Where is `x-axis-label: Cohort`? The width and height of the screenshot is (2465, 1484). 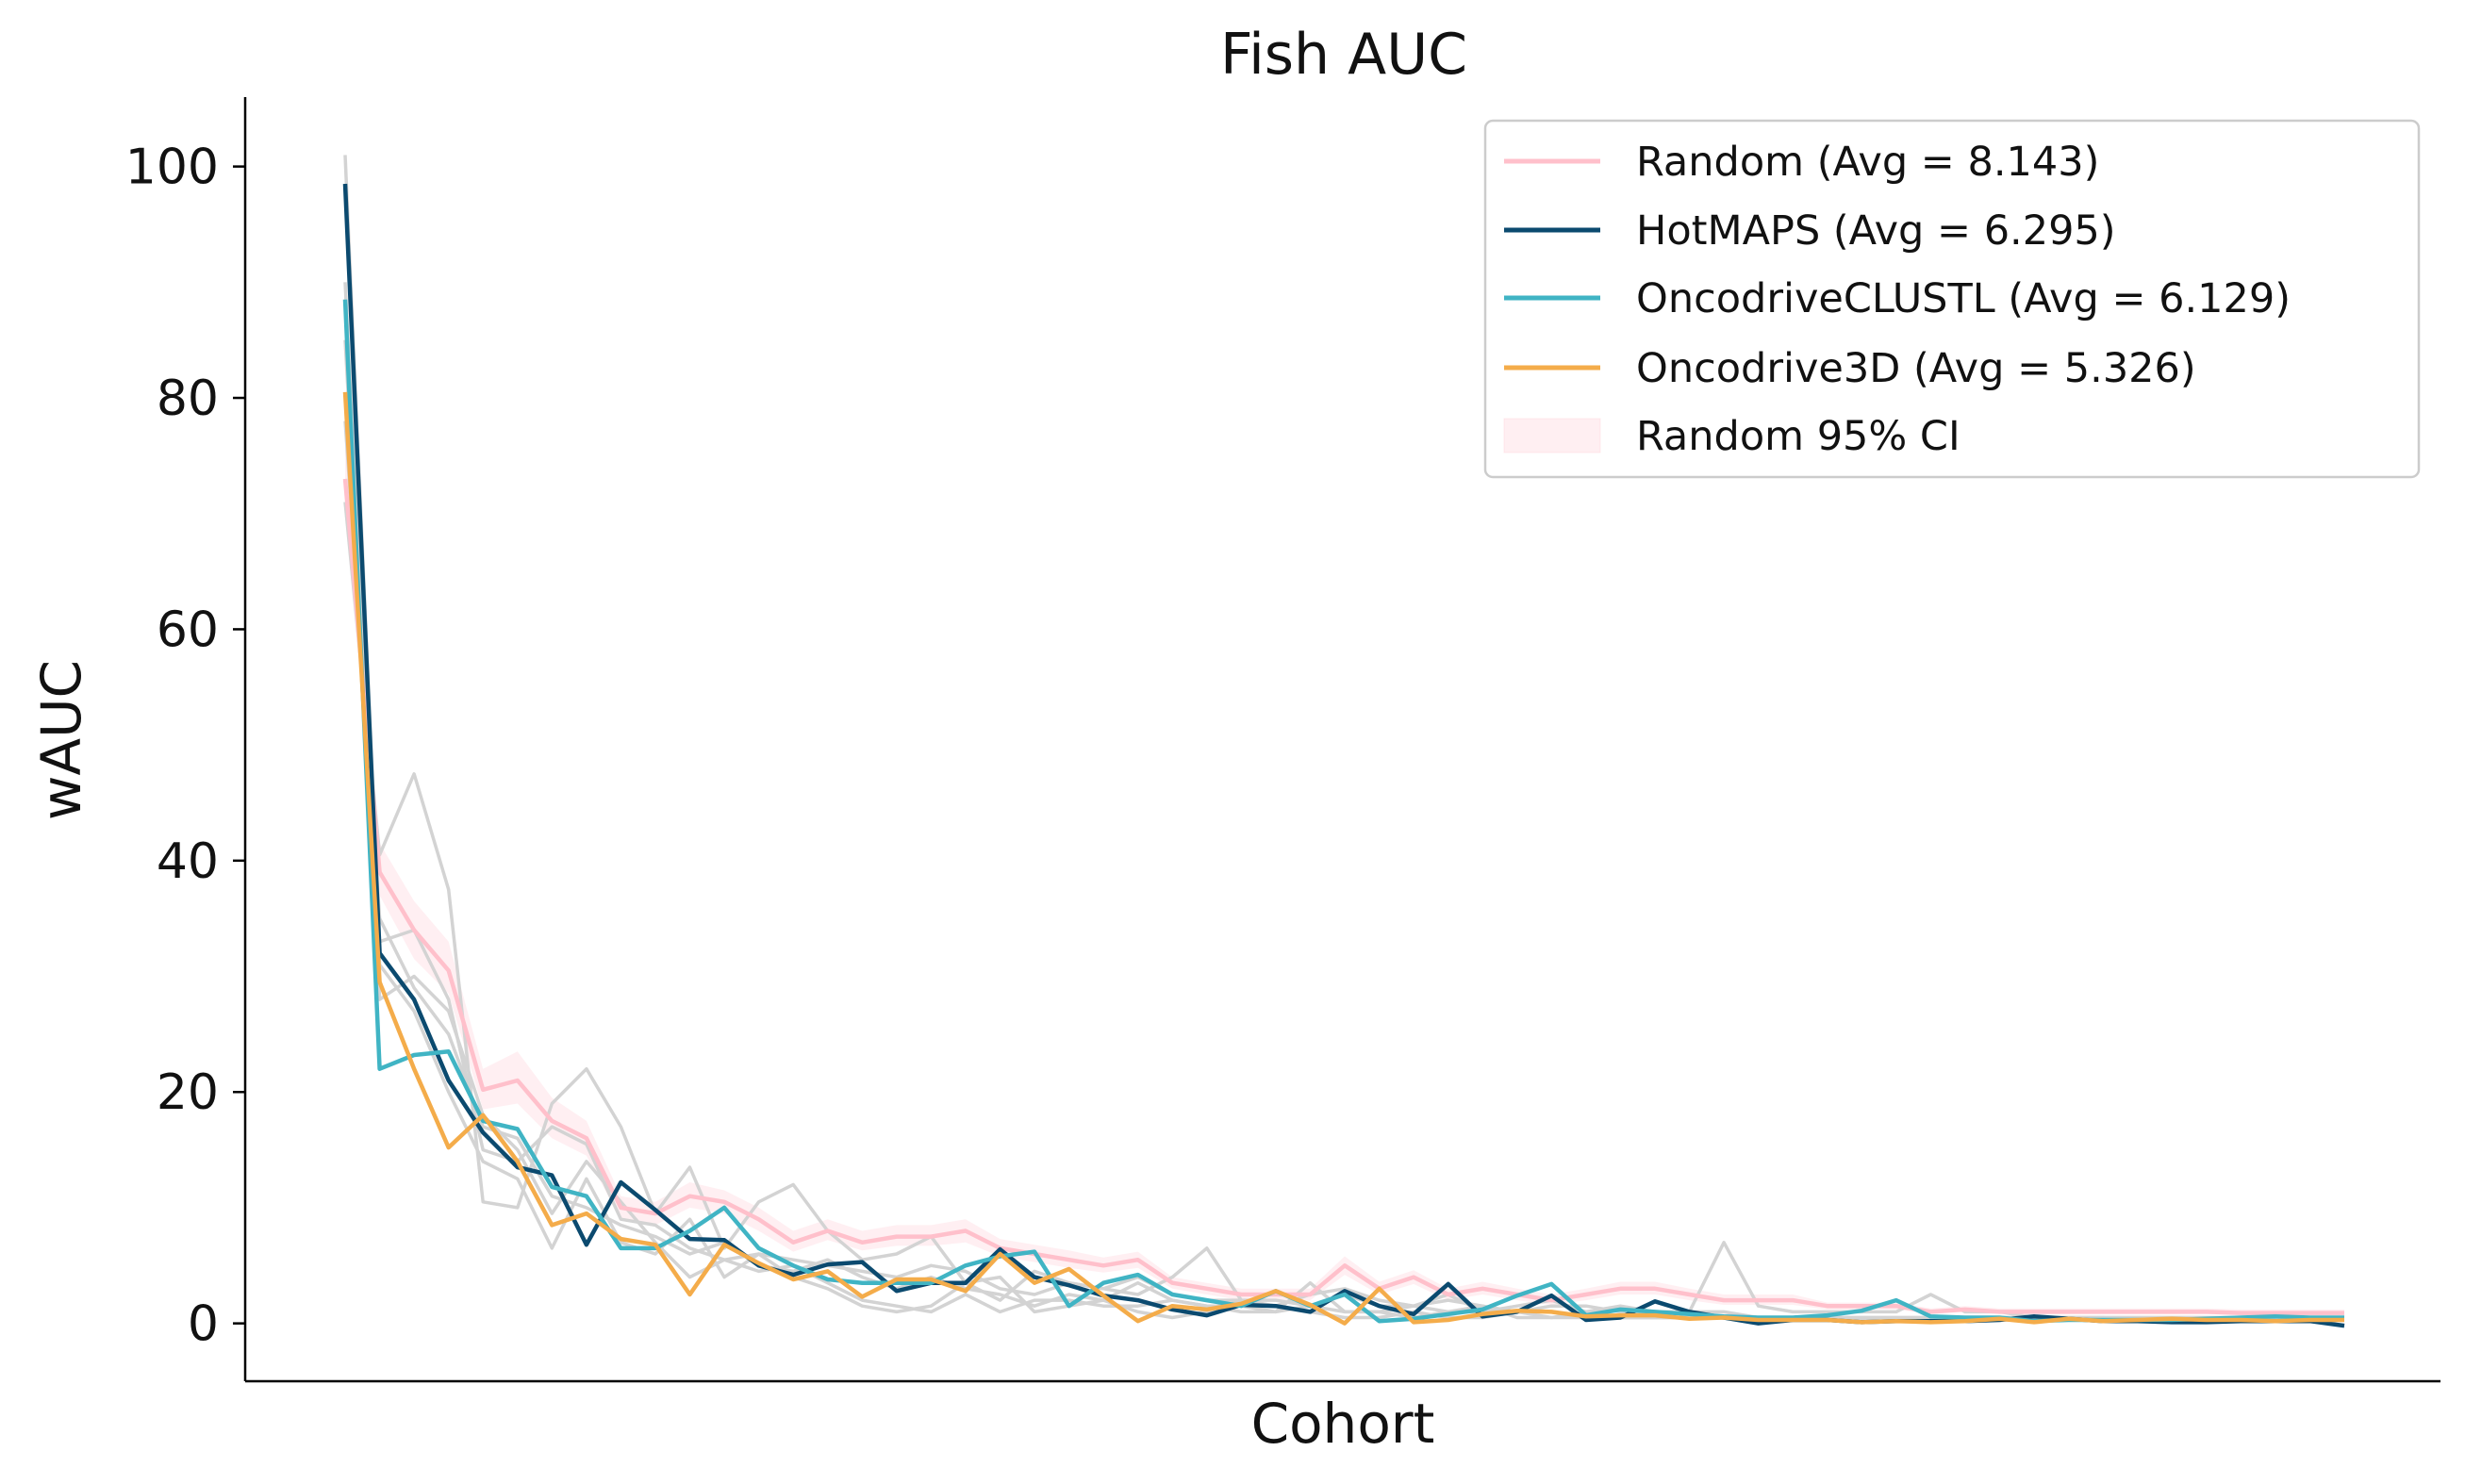
x-axis-label: Cohort is located at coordinates (1343, 1424).